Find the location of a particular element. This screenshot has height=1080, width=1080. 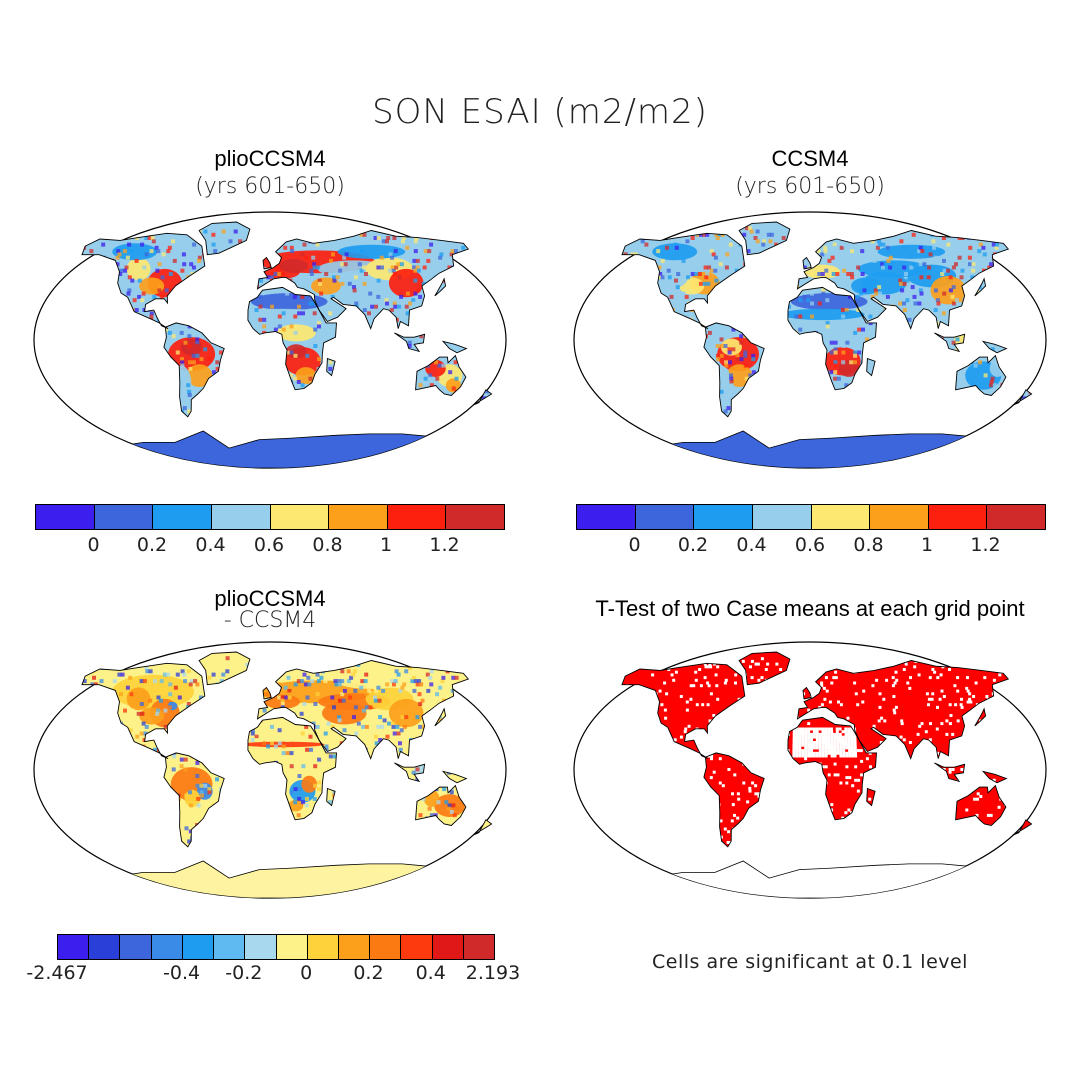

panel-2-title: CCSM4 is located at coordinates (810, 158).